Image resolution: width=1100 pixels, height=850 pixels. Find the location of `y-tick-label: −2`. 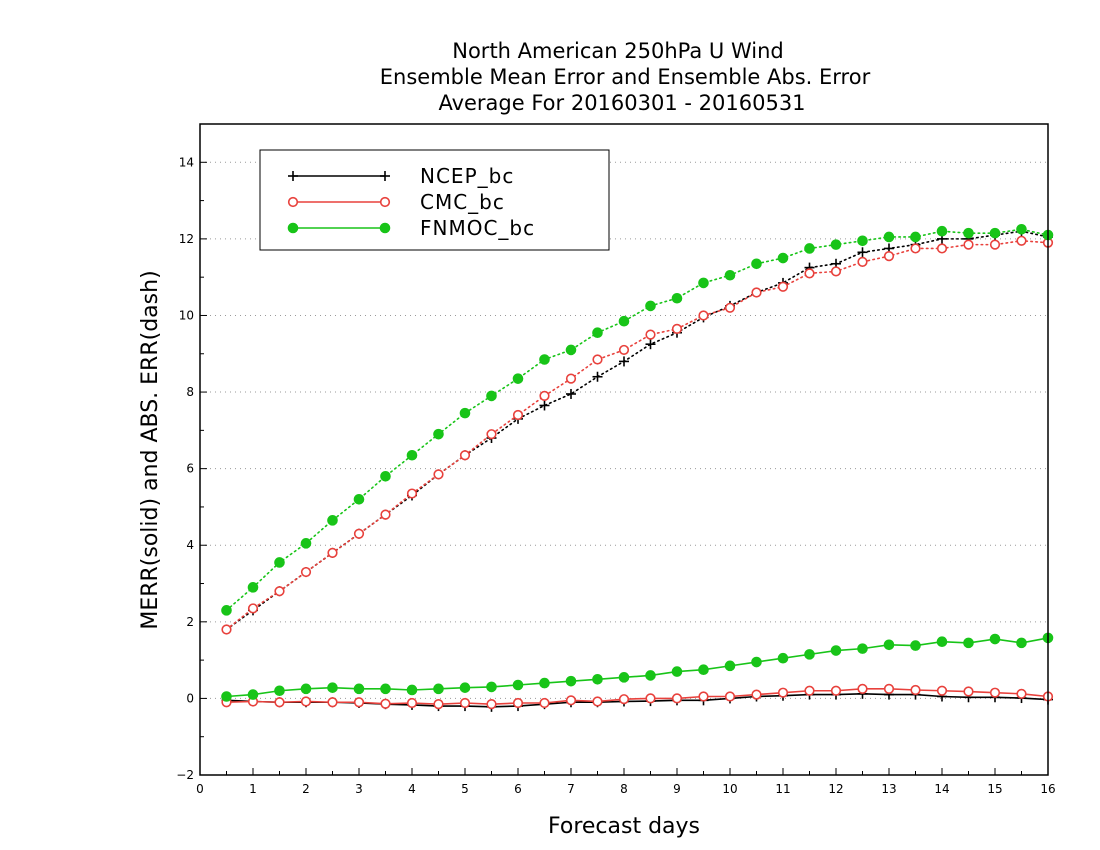

y-tick-label: −2 is located at coordinates (185, 775).